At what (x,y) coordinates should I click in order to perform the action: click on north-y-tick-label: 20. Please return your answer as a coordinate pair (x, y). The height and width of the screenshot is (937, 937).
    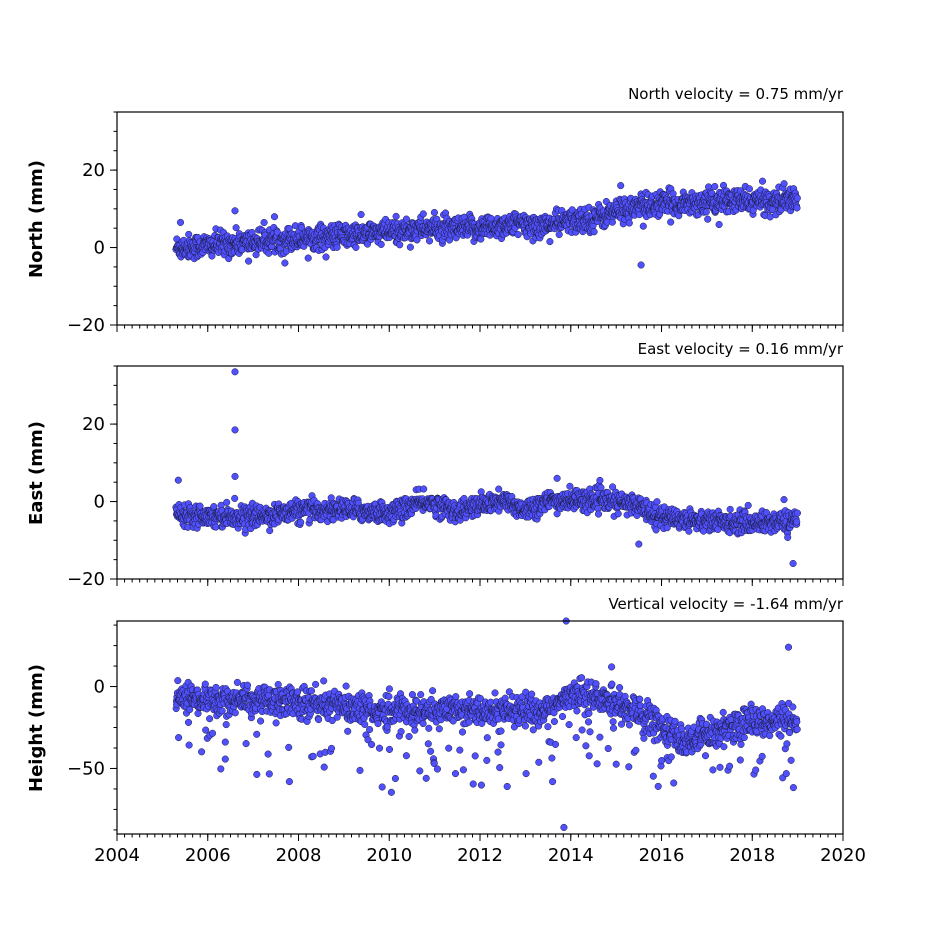
    Looking at the image, I should click on (93, 170).